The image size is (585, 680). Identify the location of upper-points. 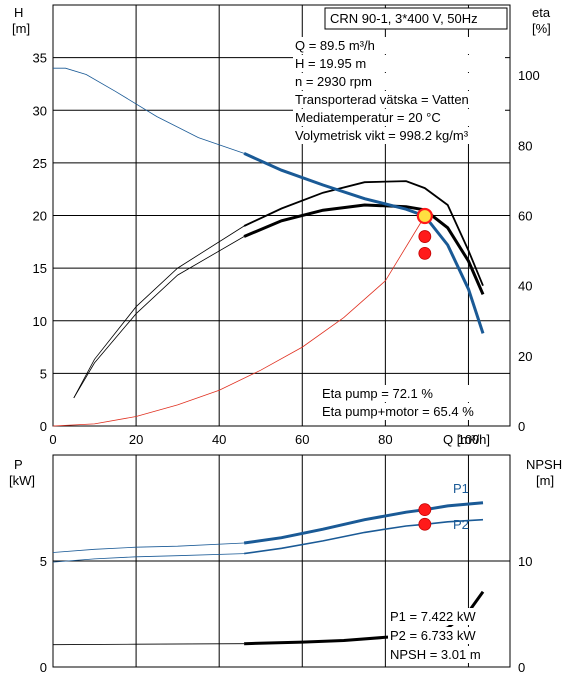
(424, 233).